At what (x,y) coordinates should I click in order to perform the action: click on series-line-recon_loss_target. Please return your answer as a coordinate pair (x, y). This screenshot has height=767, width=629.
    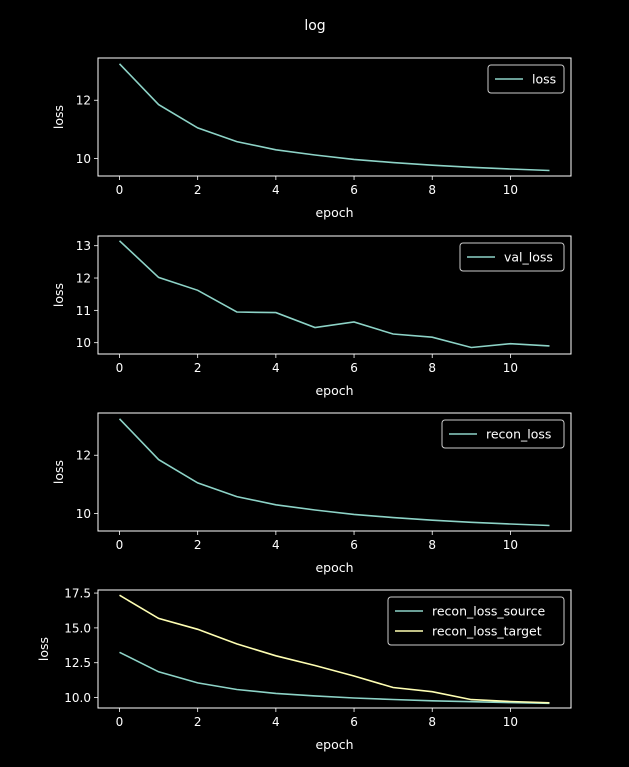
    Looking at the image, I should click on (334, 649).